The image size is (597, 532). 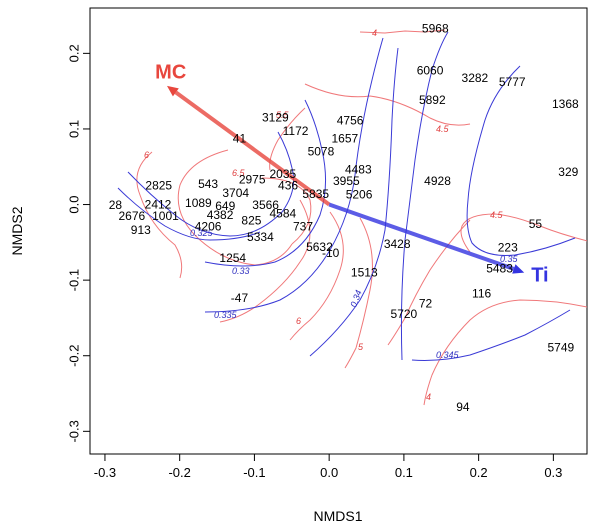 I want to click on vector-ti-arrowhead, so click(x=518, y=269).